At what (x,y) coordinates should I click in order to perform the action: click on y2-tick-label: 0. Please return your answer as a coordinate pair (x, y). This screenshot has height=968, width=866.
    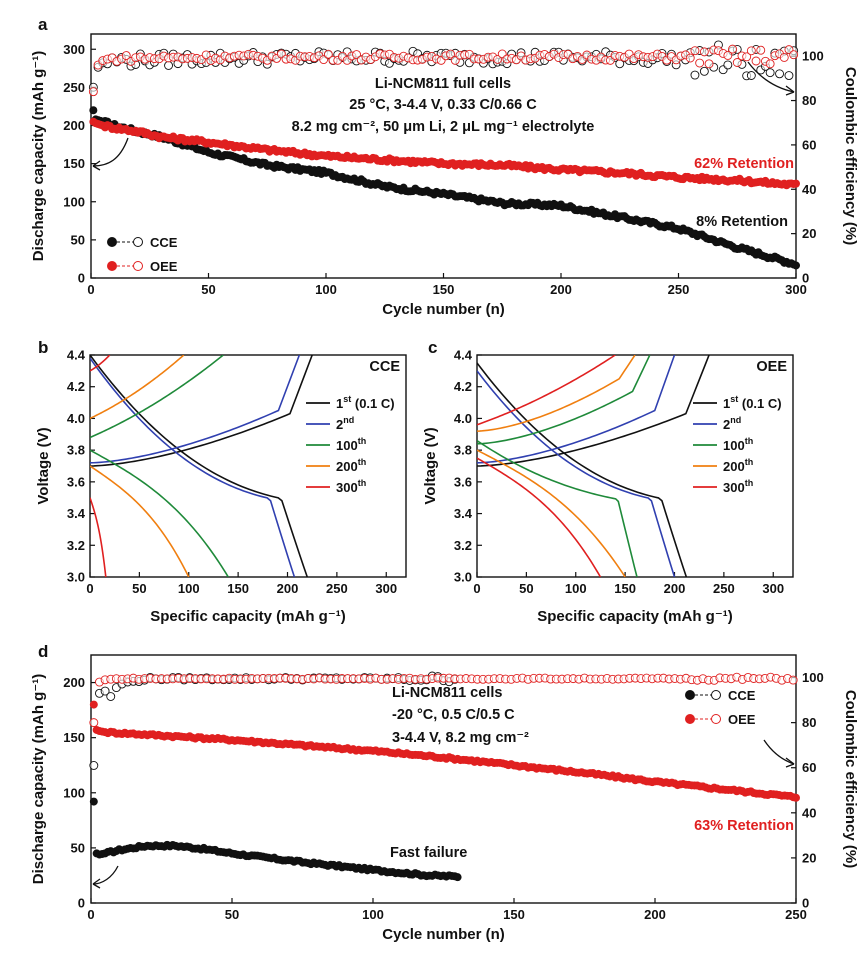
    Looking at the image, I should click on (805, 278).